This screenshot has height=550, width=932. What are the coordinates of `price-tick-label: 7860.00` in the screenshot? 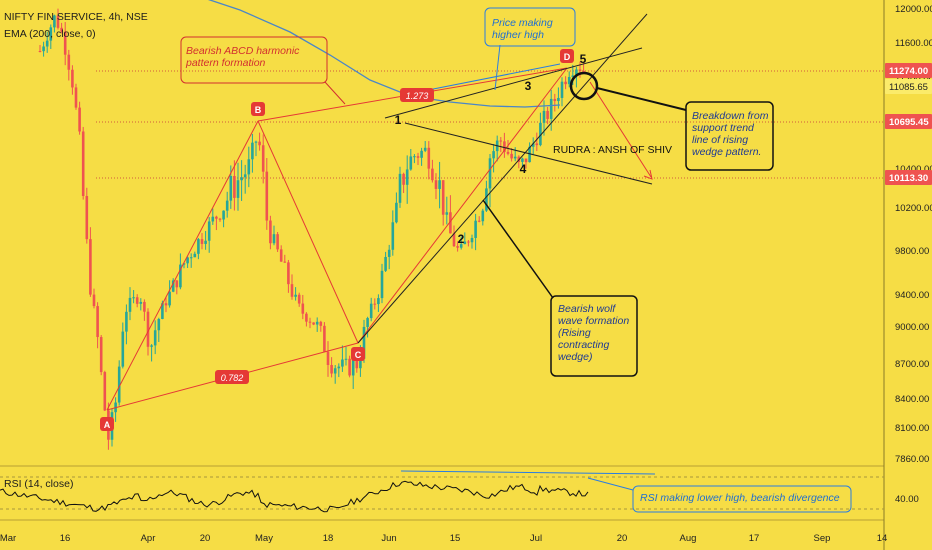 It's located at (912, 459).